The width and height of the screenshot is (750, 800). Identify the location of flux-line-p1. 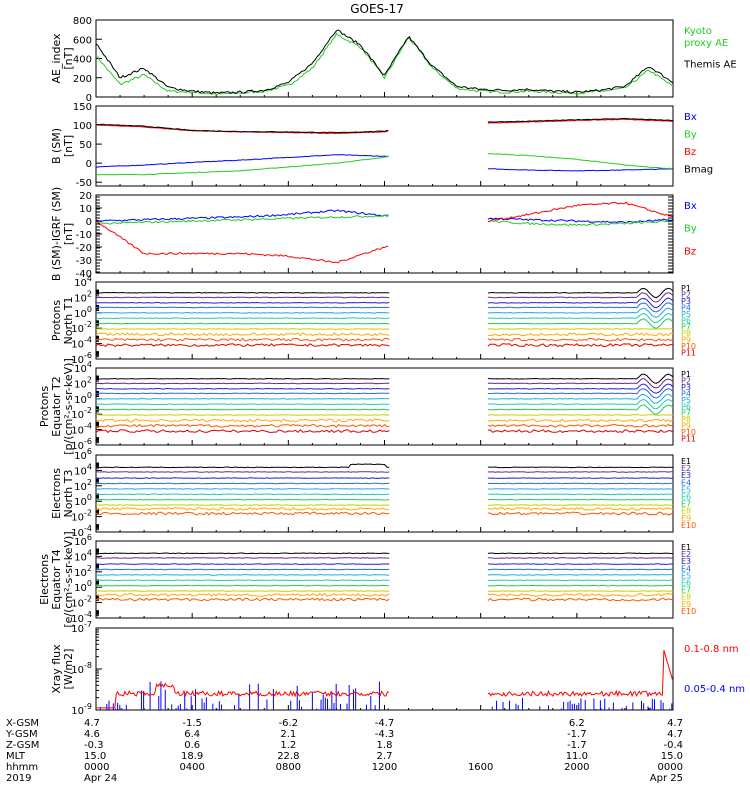
(242, 378).